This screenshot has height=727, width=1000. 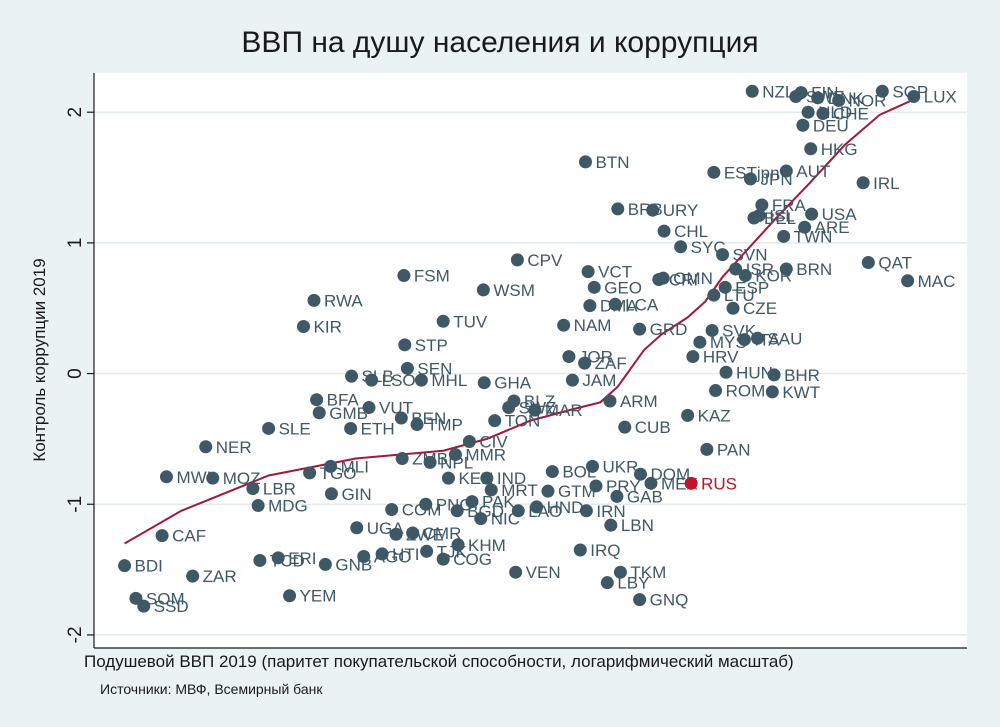 What do you see at coordinates (495, 421) in the screenshot?
I see `point-ton` at bounding box center [495, 421].